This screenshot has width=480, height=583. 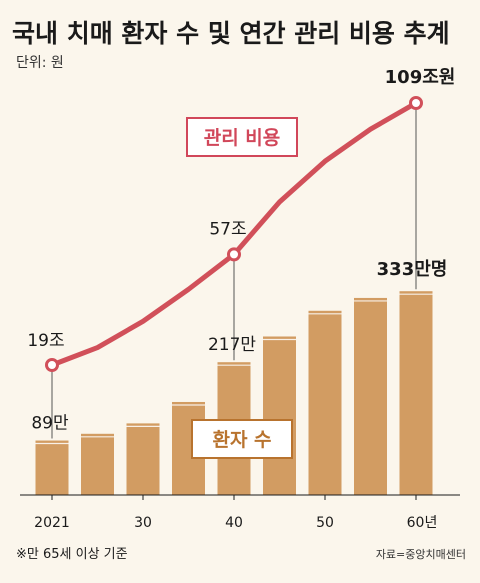 What do you see at coordinates (52, 523) in the screenshot?
I see `x-tick-label-0: 2021` at bounding box center [52, 523].